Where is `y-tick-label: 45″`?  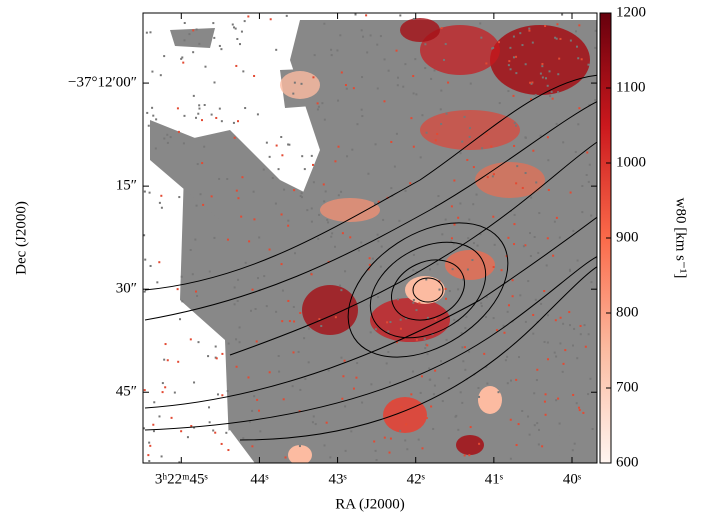 y-tick-label: 45″ is located at coordinates (126, 392).